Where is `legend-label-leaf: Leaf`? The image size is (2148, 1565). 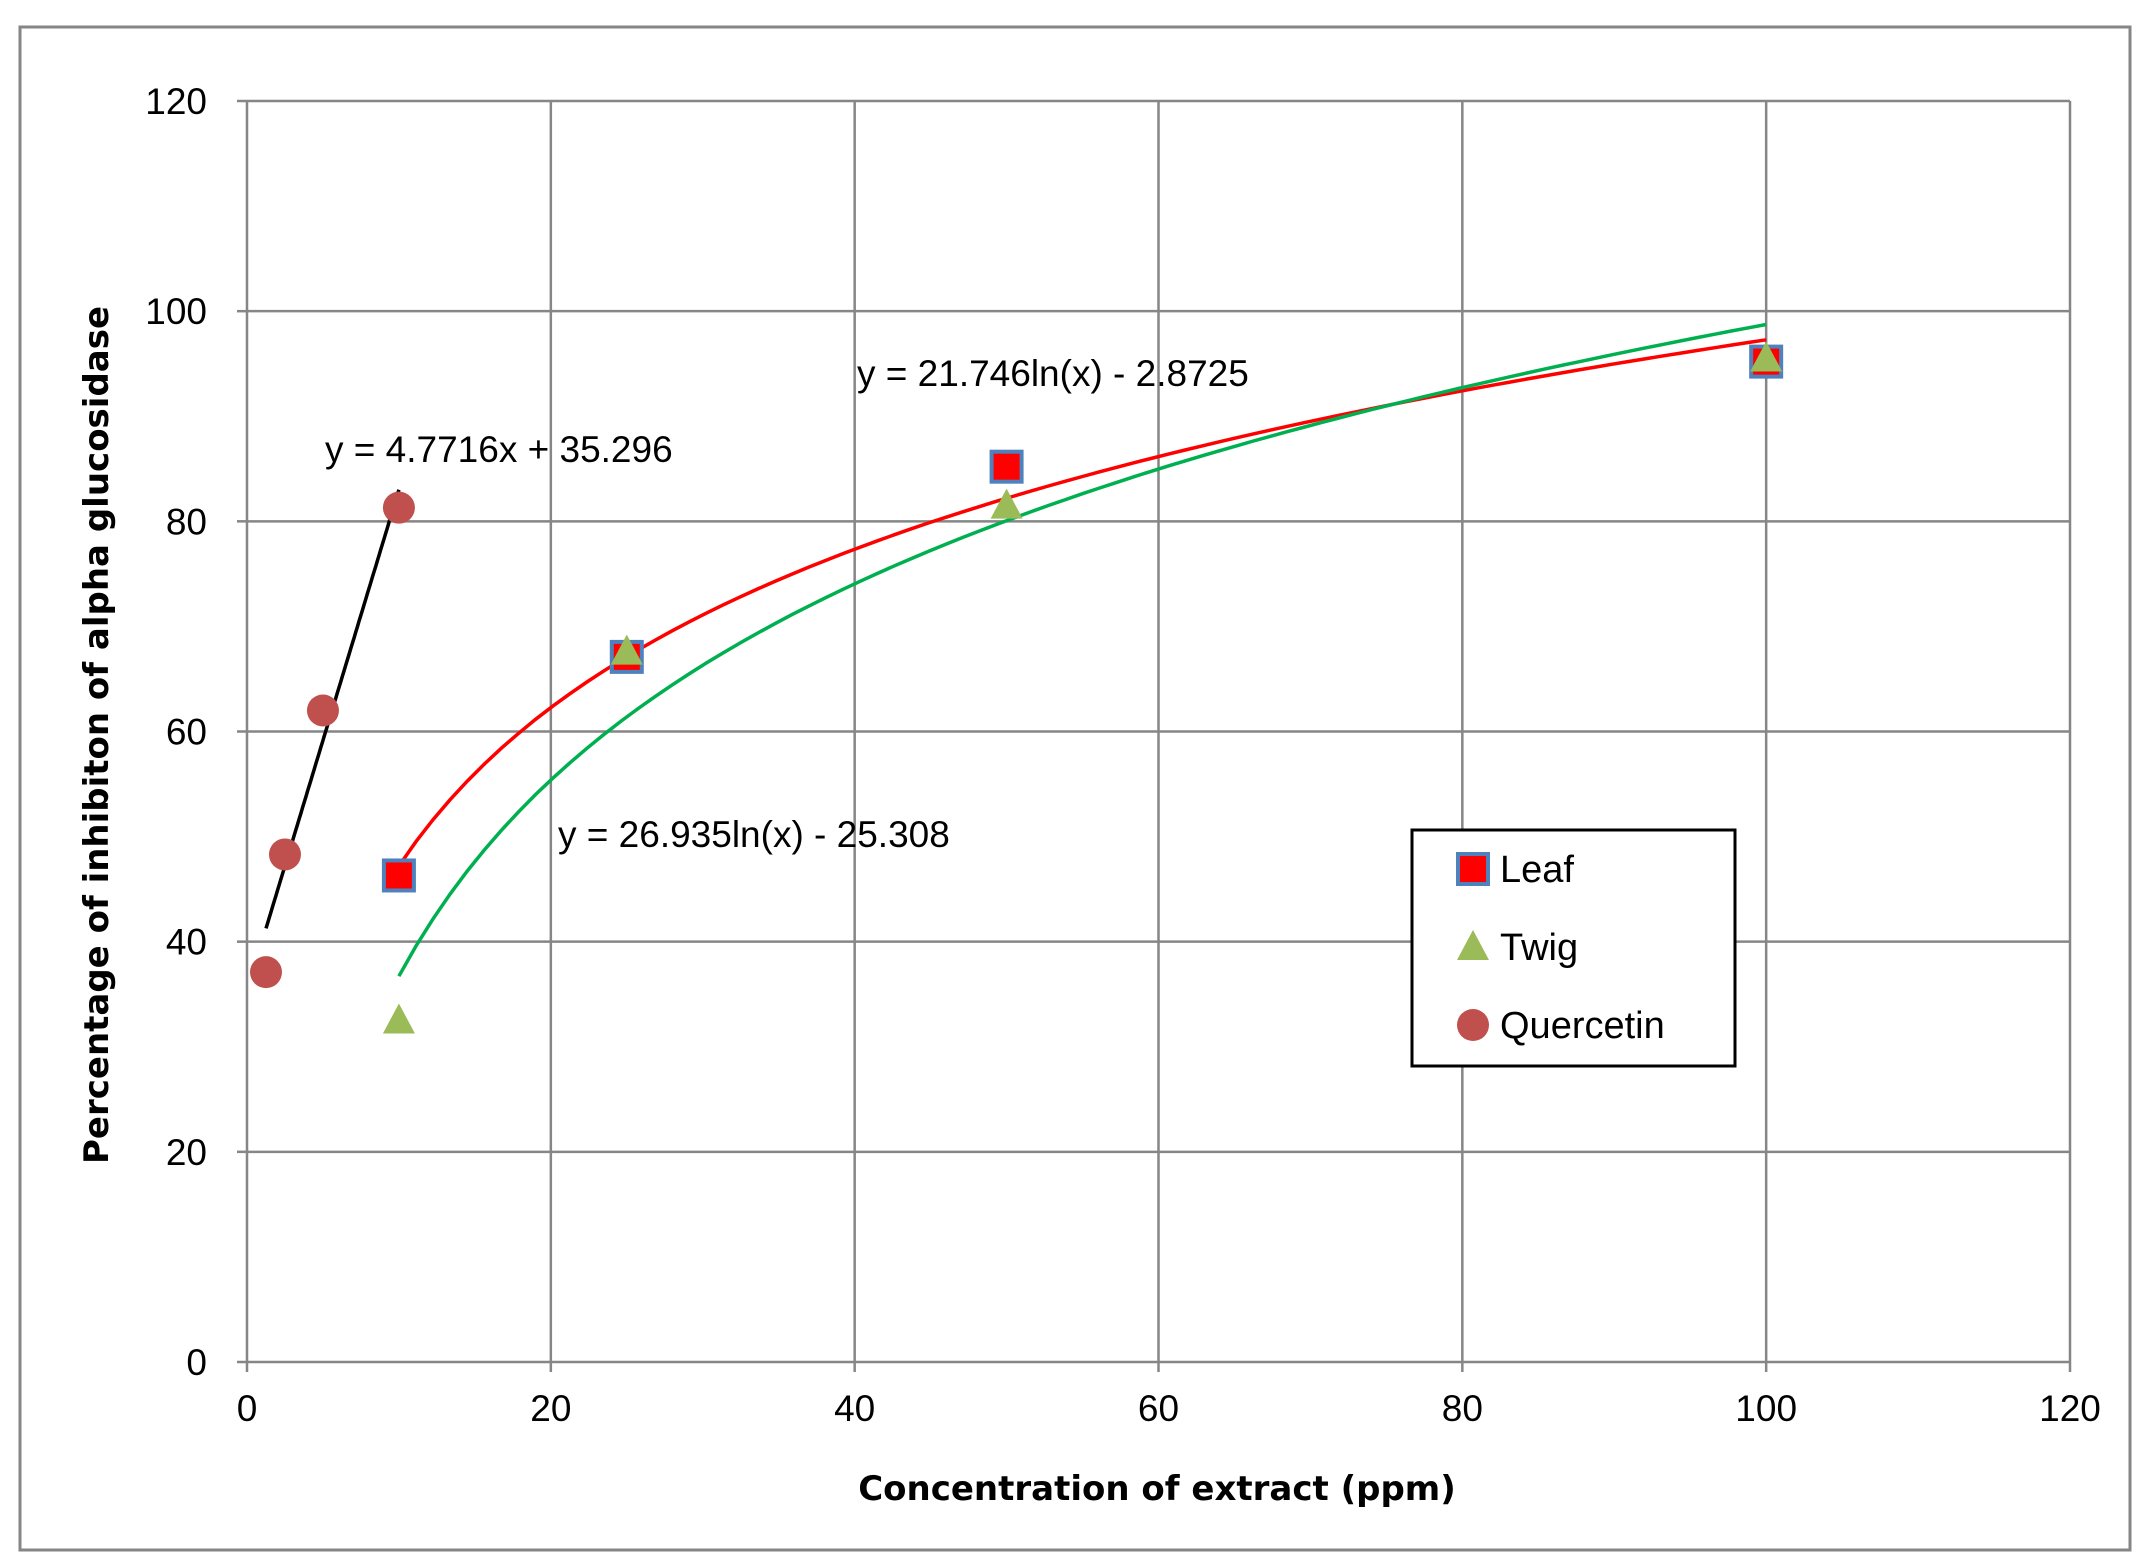 legend-label-leaf: Leaf is located at coordinates (1537, 870).